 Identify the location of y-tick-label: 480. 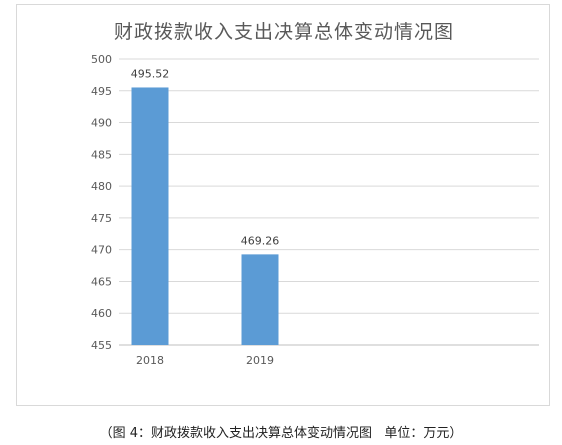
(101, 186).